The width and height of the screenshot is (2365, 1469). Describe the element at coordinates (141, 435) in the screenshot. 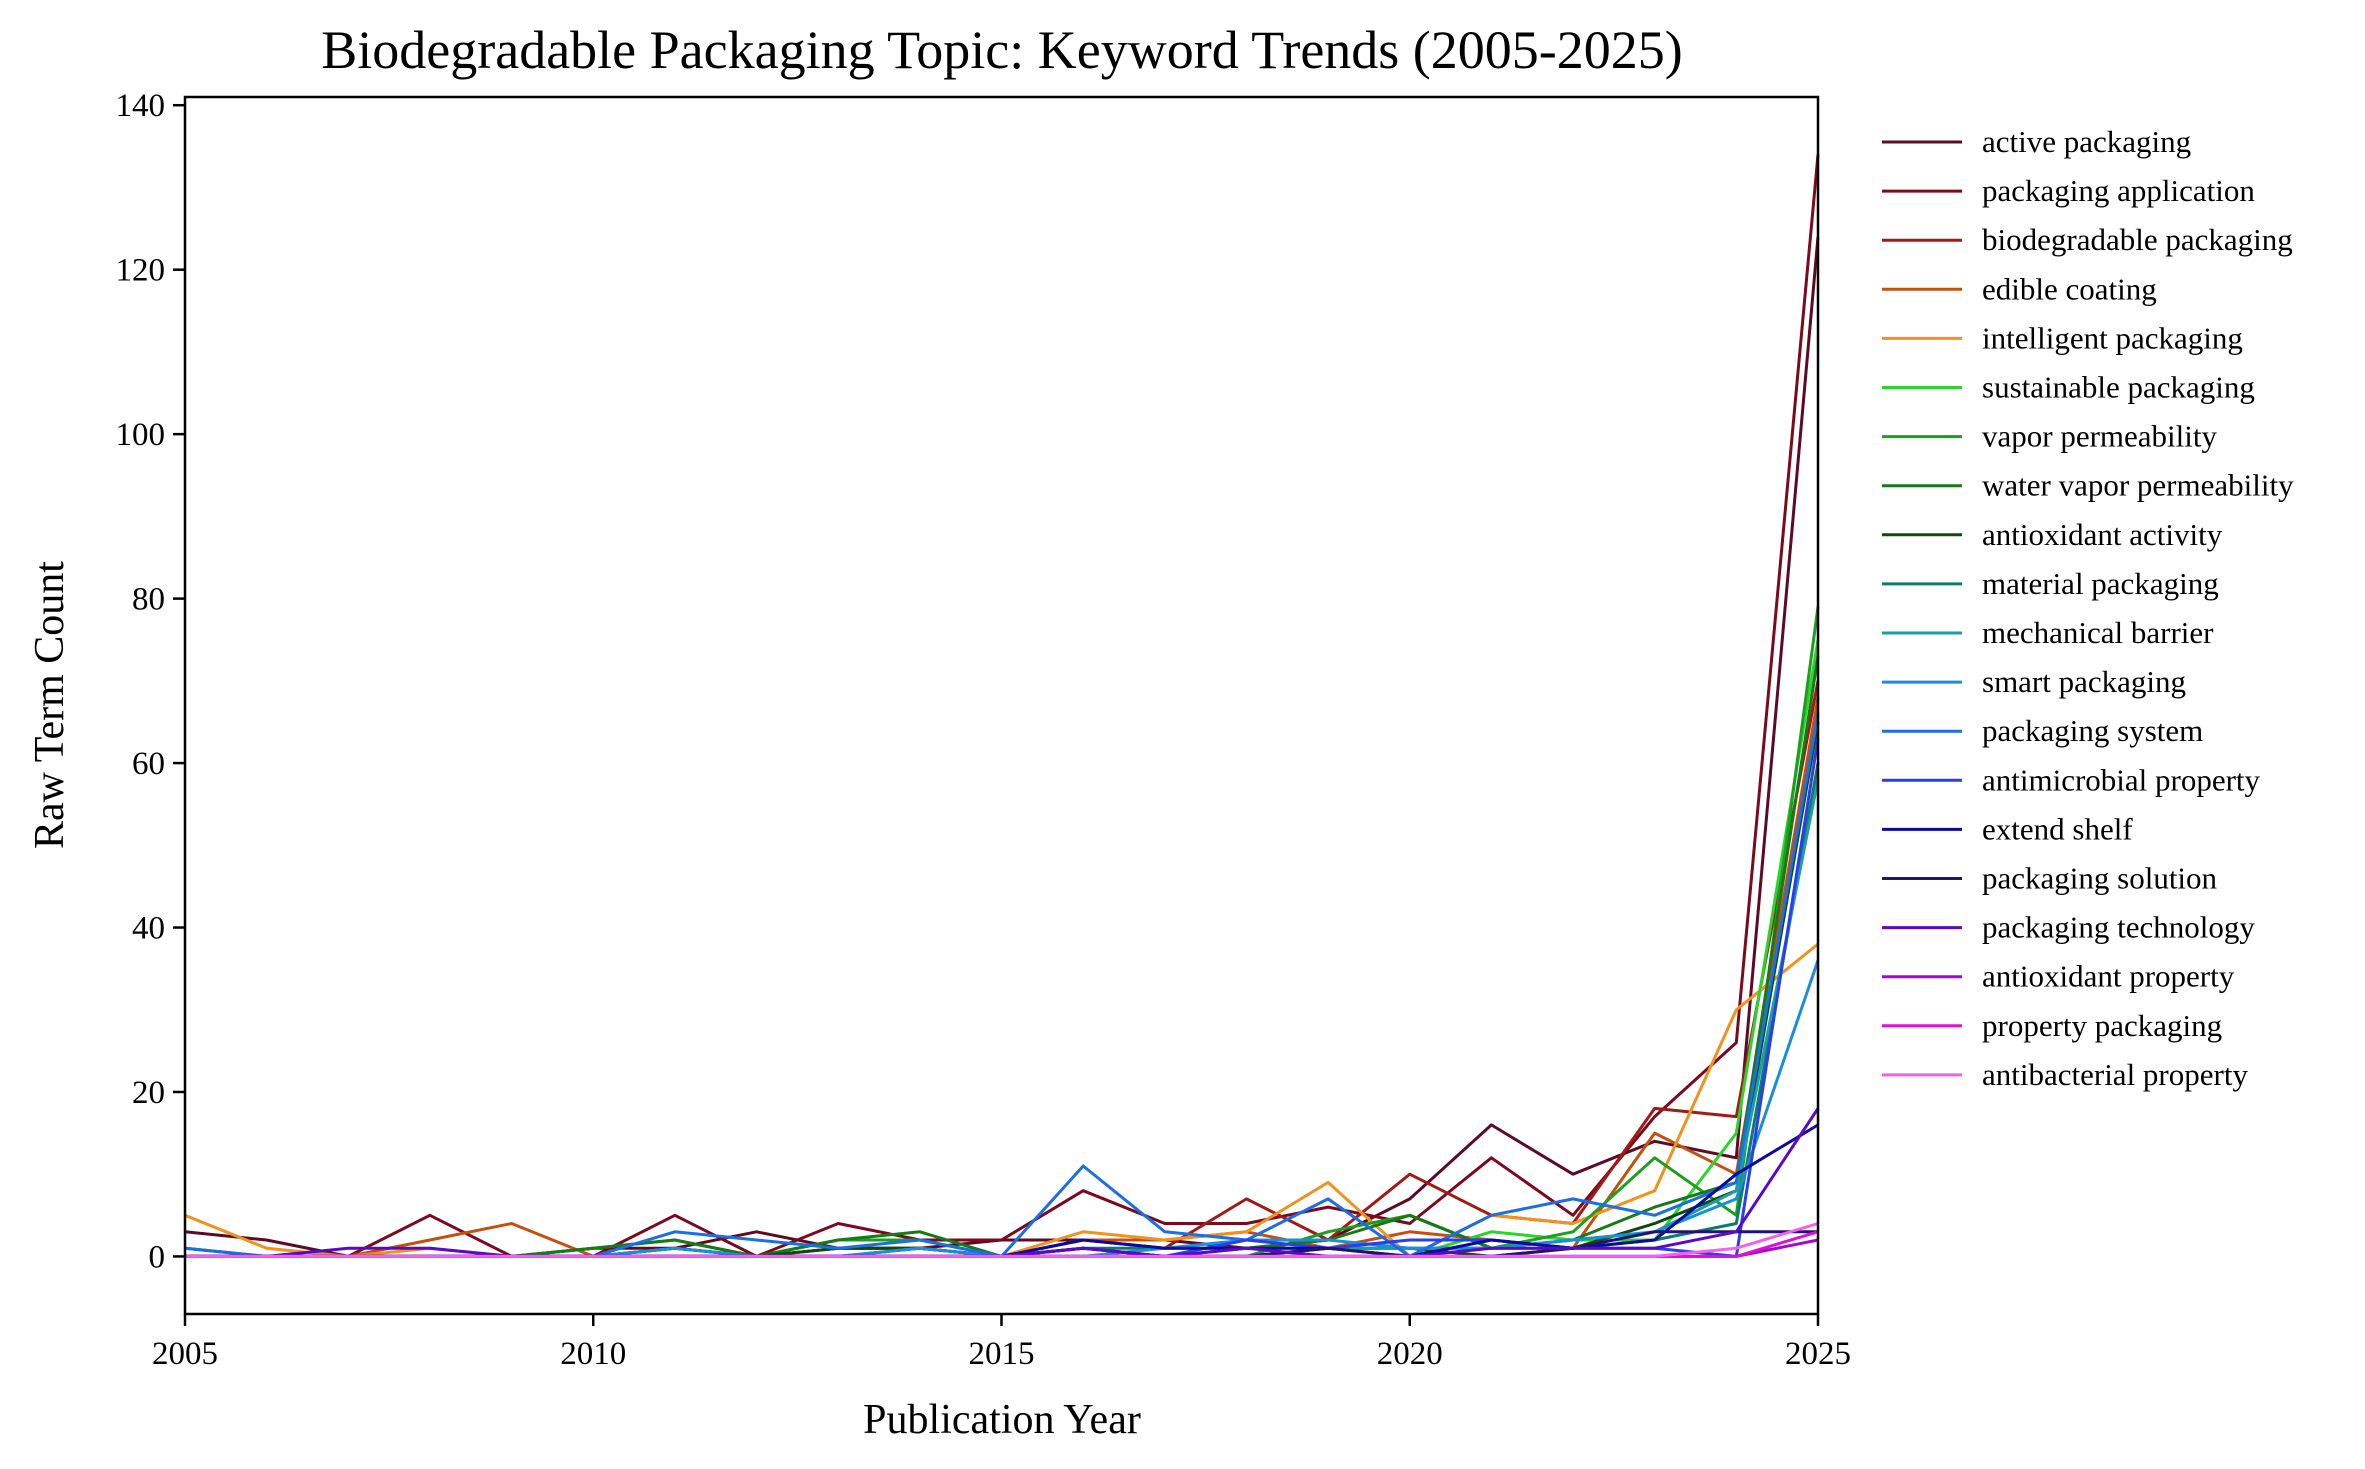

I see `y-tick-label: 100` at that location.